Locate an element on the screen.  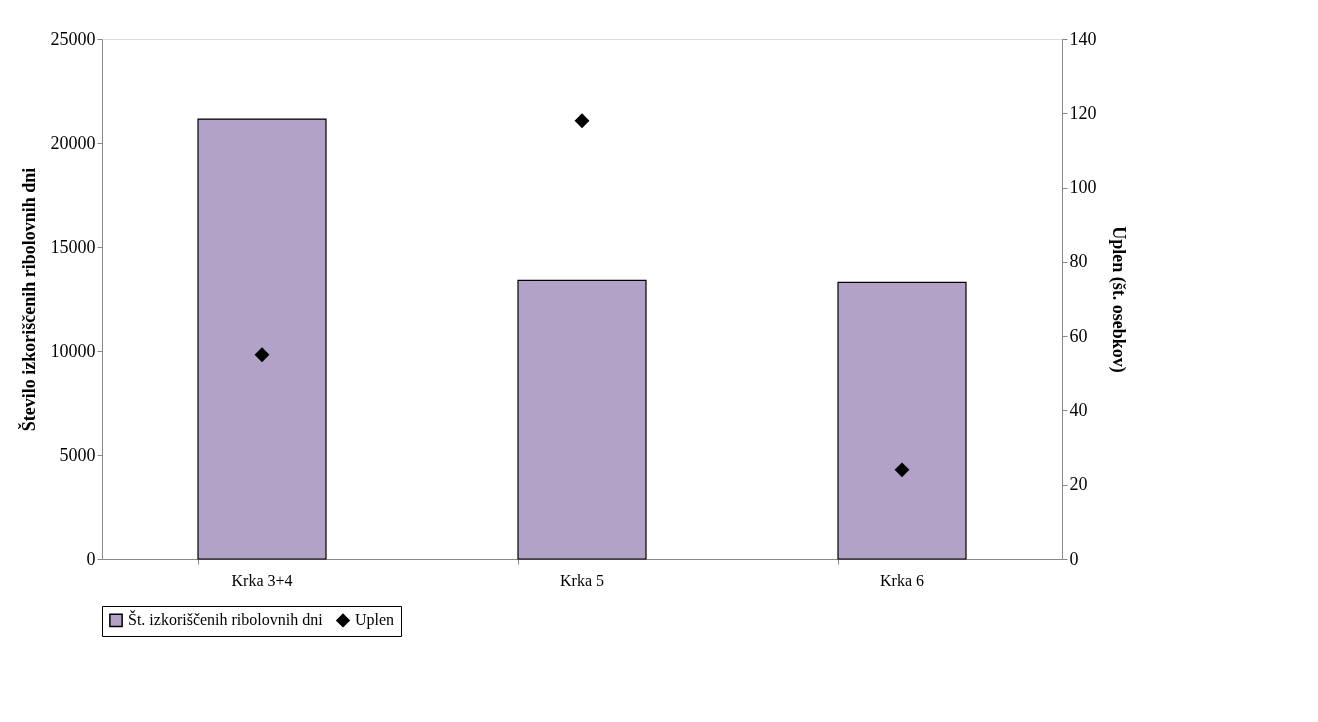
y2-axis-title: Uplen (št. osebkov) is located at coordinates (1118, 299).